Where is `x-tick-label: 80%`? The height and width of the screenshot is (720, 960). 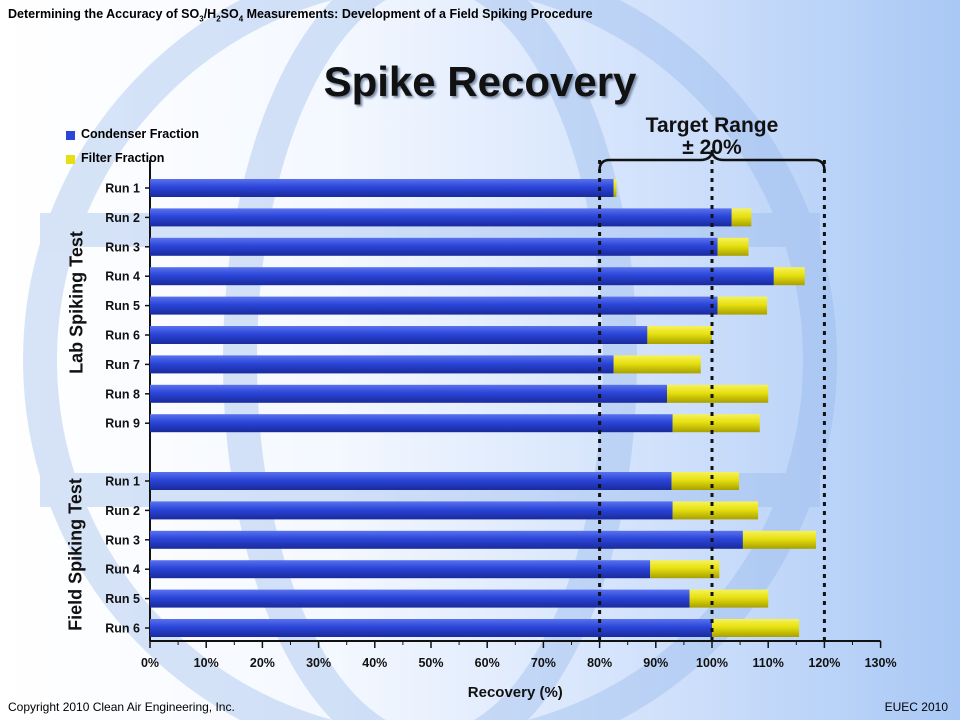 x-tick-label: 80% is located at coordinates (599, 663).